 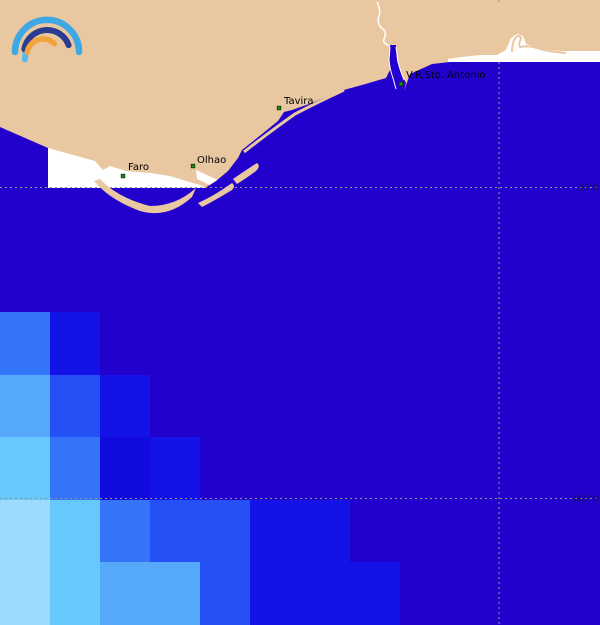 I want to click on city-label: Faro, so click(x=138, y=167).